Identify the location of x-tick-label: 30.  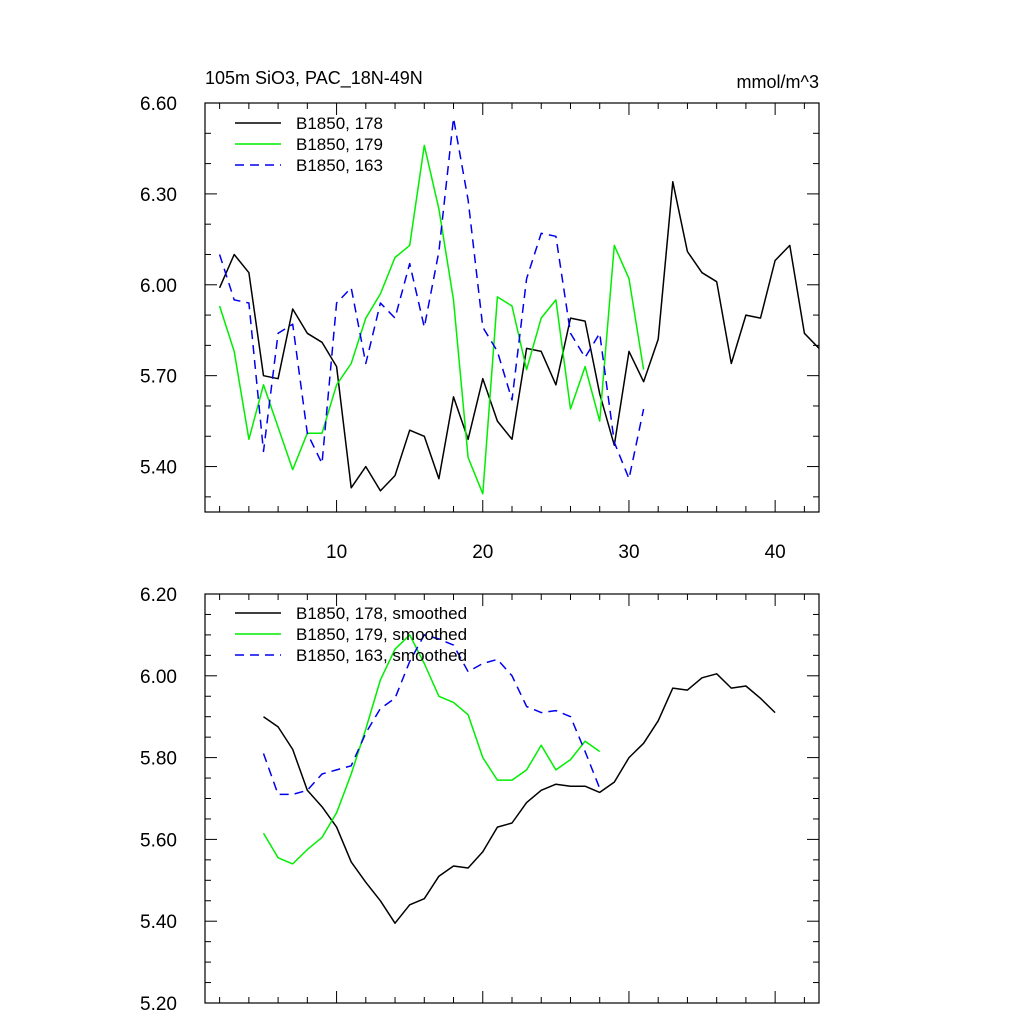
(628, 552).